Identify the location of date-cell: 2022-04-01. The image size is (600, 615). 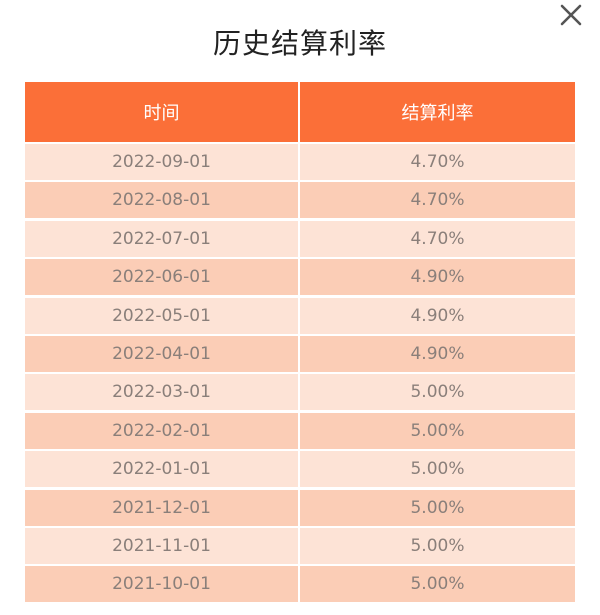
(161, 353).